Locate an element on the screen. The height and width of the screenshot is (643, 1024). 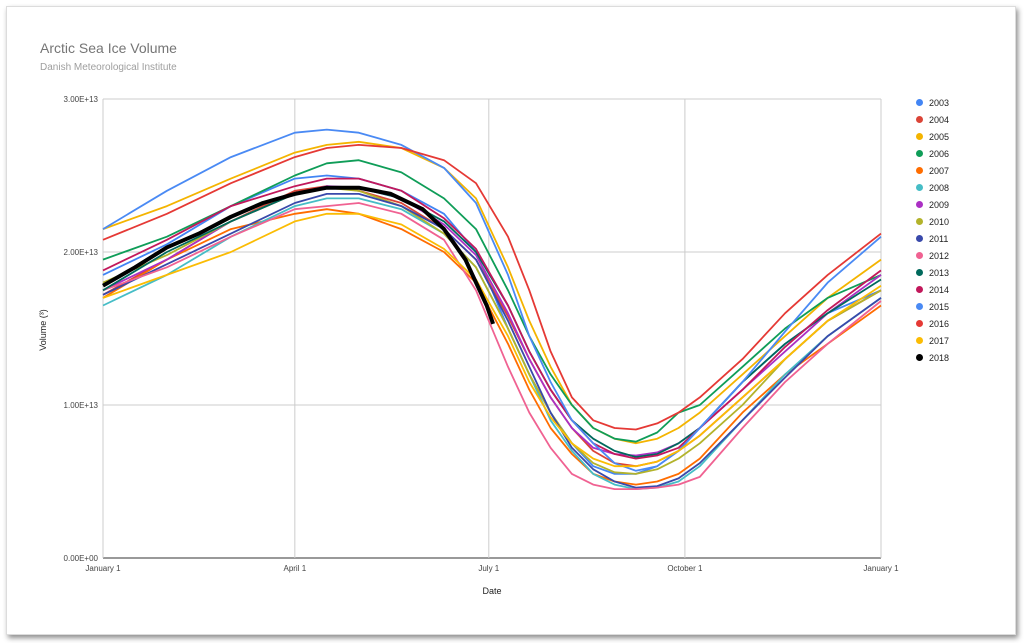
legend-item-2009: 2009 is located at coordinates (932, 204).